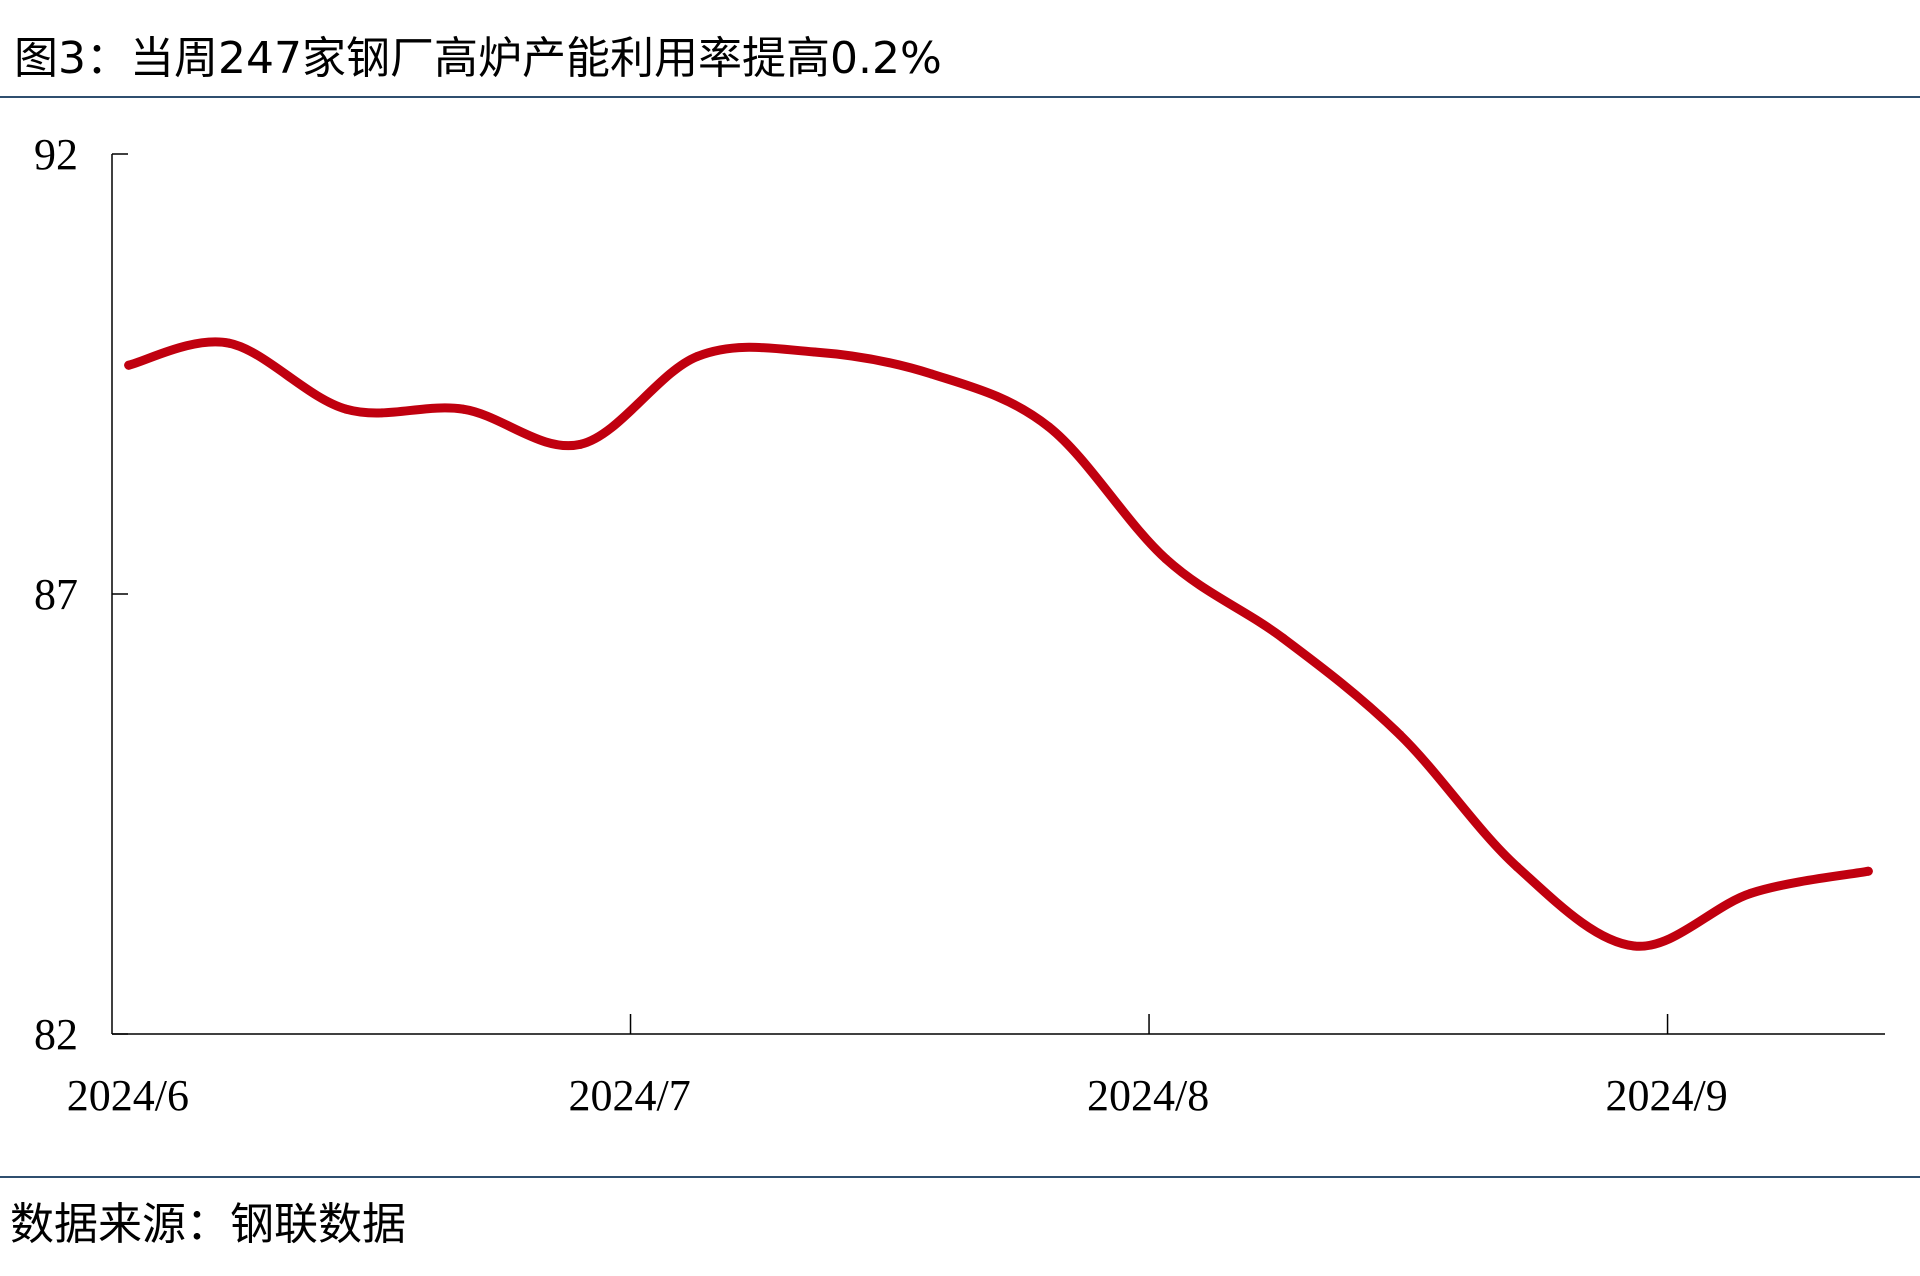 This screenshot has height=1276, width=1920. I want to click on x-tick-label: 2024/6, so click(128, 1095).